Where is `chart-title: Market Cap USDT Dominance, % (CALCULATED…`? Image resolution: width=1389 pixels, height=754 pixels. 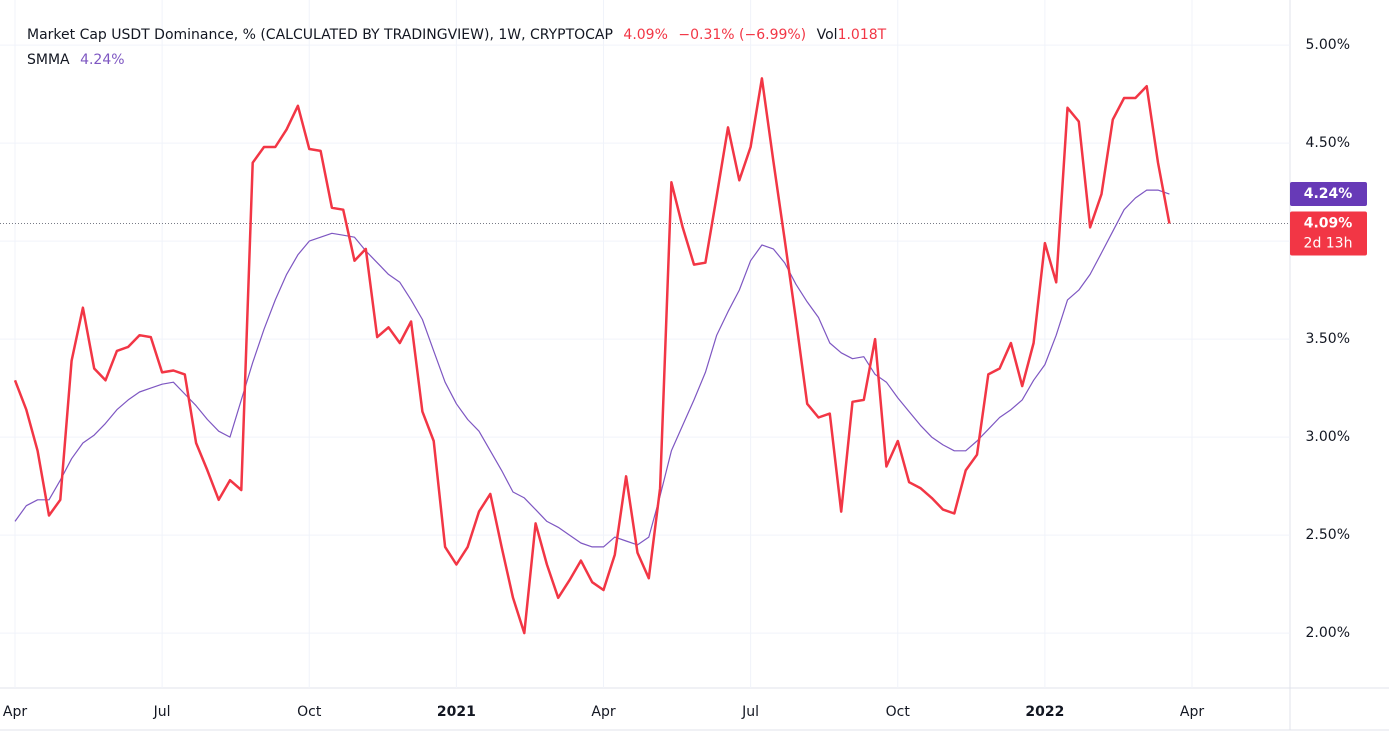
chart-title: Market Cap USDT Dominance, % (CALCULATED… is located at coordinates (320, 35).